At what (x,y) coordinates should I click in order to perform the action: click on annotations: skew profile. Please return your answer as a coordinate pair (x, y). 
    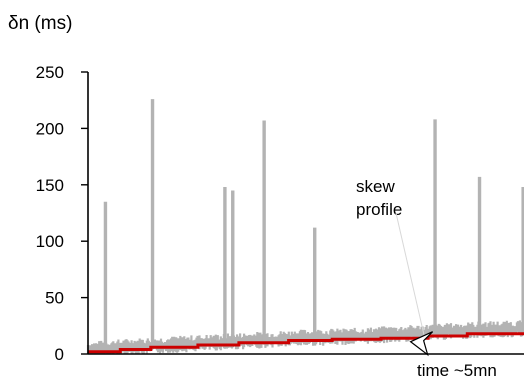
    Looking at the image, I should click on (395, 267).